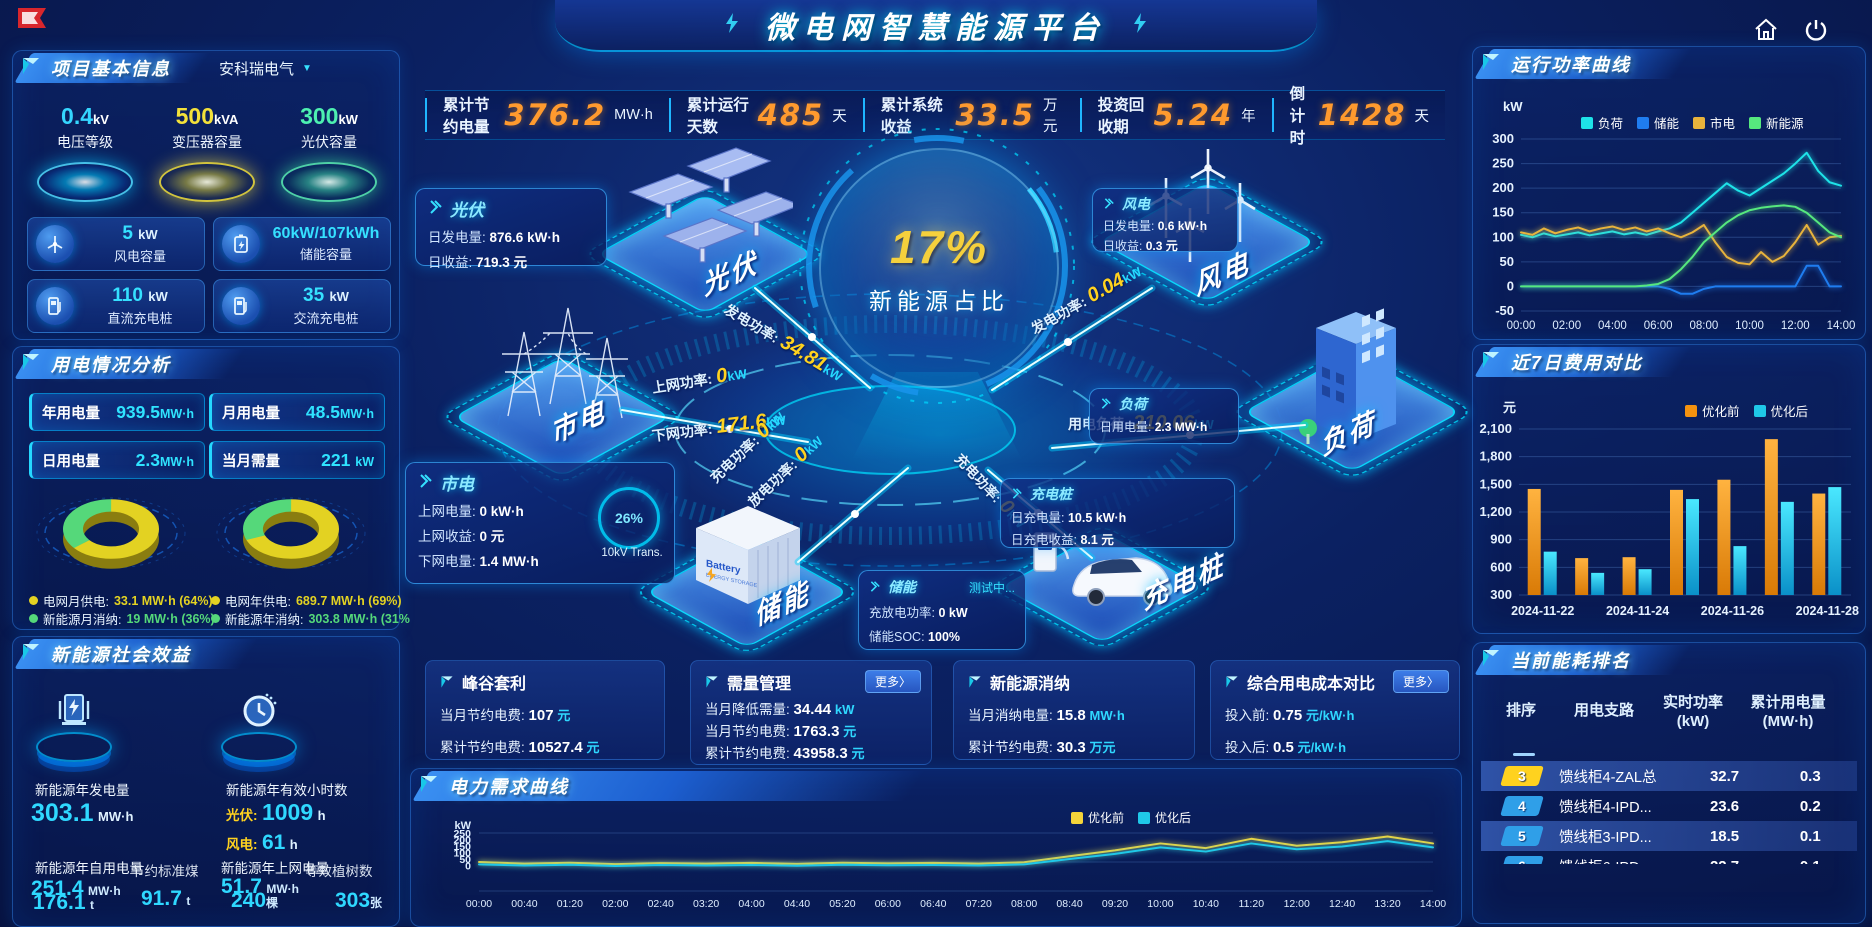 This screenshot has width=1872, height=927. What do you see at coordinates (1503, 138) in the screenshot?
I see `svg-text: 300` at bounding box center [1503, 138].